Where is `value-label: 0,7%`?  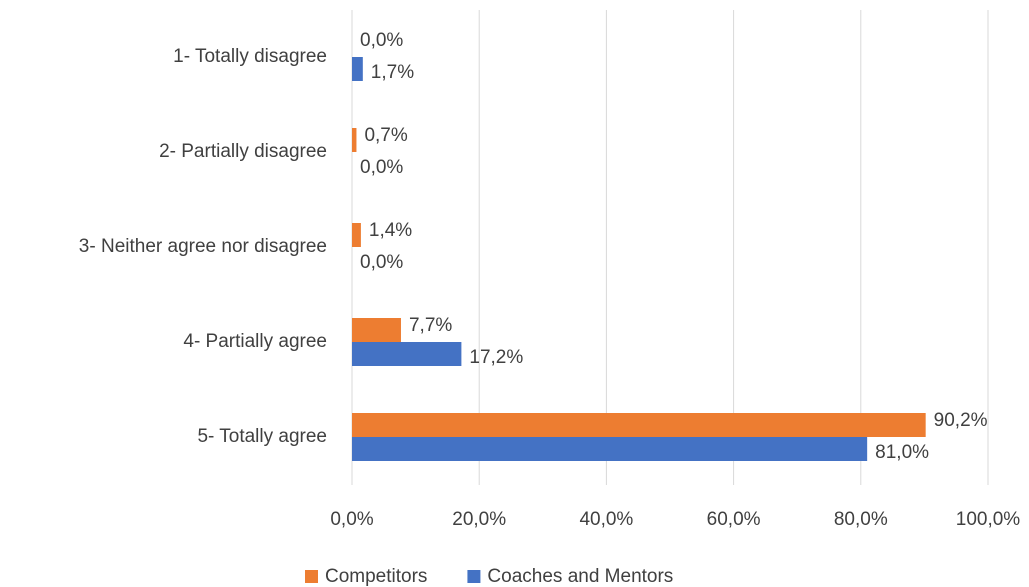 value-label: 0,7% is located at coordinates (385, 135).